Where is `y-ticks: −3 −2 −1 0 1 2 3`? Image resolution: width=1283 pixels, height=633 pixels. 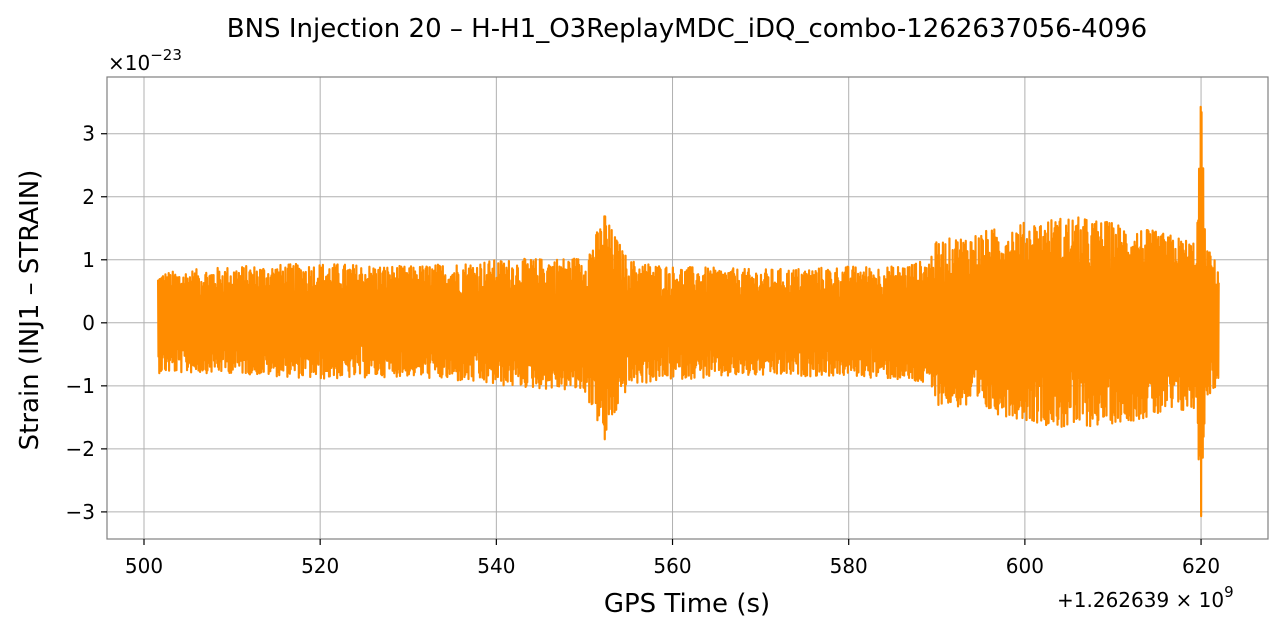 y-ticks: −3 −2 −1 0 1 2 3 is located at coordinates (86, 323).